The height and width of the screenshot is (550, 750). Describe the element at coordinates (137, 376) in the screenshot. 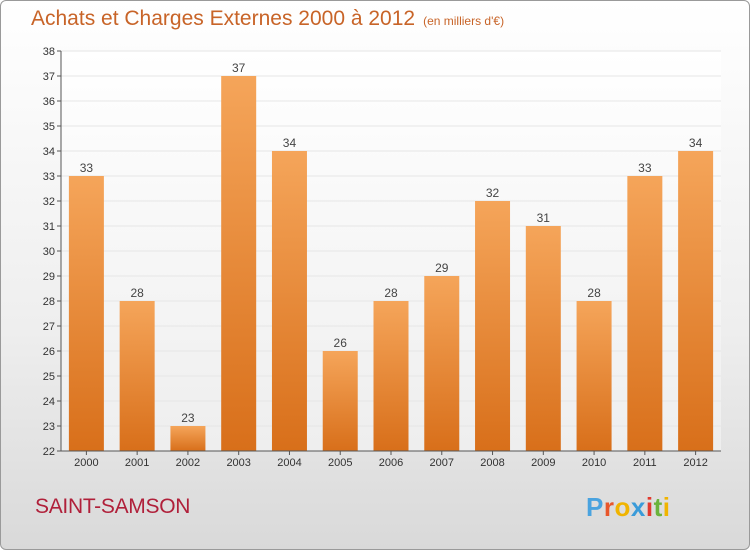

I see `bar-2001` at that location.